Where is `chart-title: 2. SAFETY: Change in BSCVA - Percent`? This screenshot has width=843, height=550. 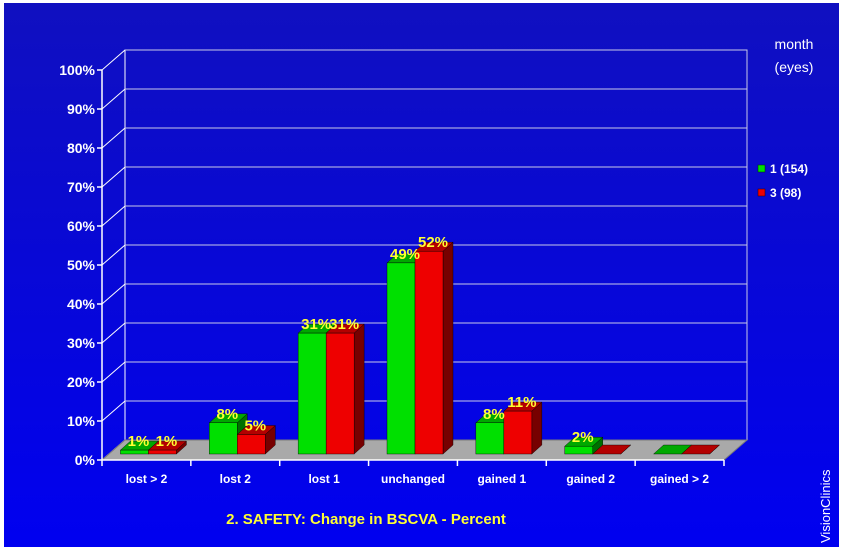
chart-title: 2. SAFETY: Change in BSCVA - Percent is located at coordinates (366, 519).